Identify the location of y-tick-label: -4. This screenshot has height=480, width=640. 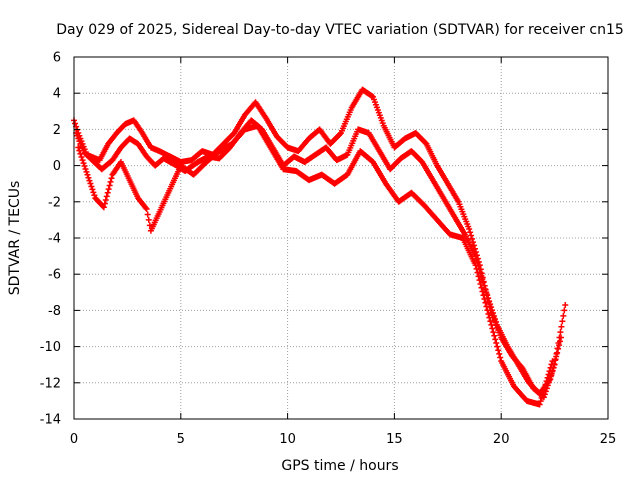
(54, 239).